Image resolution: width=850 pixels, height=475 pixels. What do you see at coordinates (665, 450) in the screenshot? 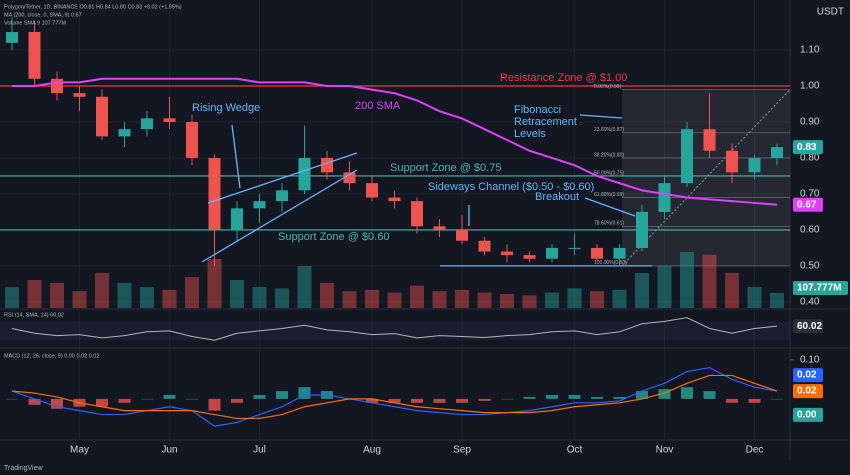
I see `x-tick-label: Nov` at bounding box center [665, 450].